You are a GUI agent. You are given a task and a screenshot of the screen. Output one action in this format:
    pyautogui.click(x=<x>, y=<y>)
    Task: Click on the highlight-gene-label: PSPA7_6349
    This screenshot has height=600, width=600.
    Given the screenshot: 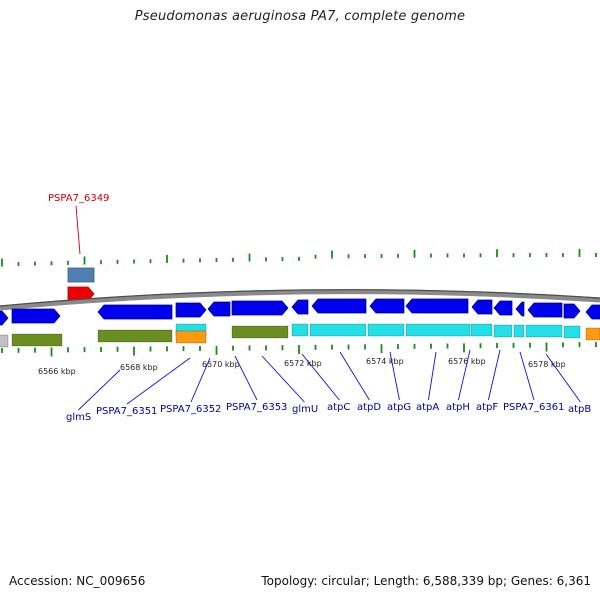 What is the action you would take?
    pyautogui.click(x=78, y=224)
    